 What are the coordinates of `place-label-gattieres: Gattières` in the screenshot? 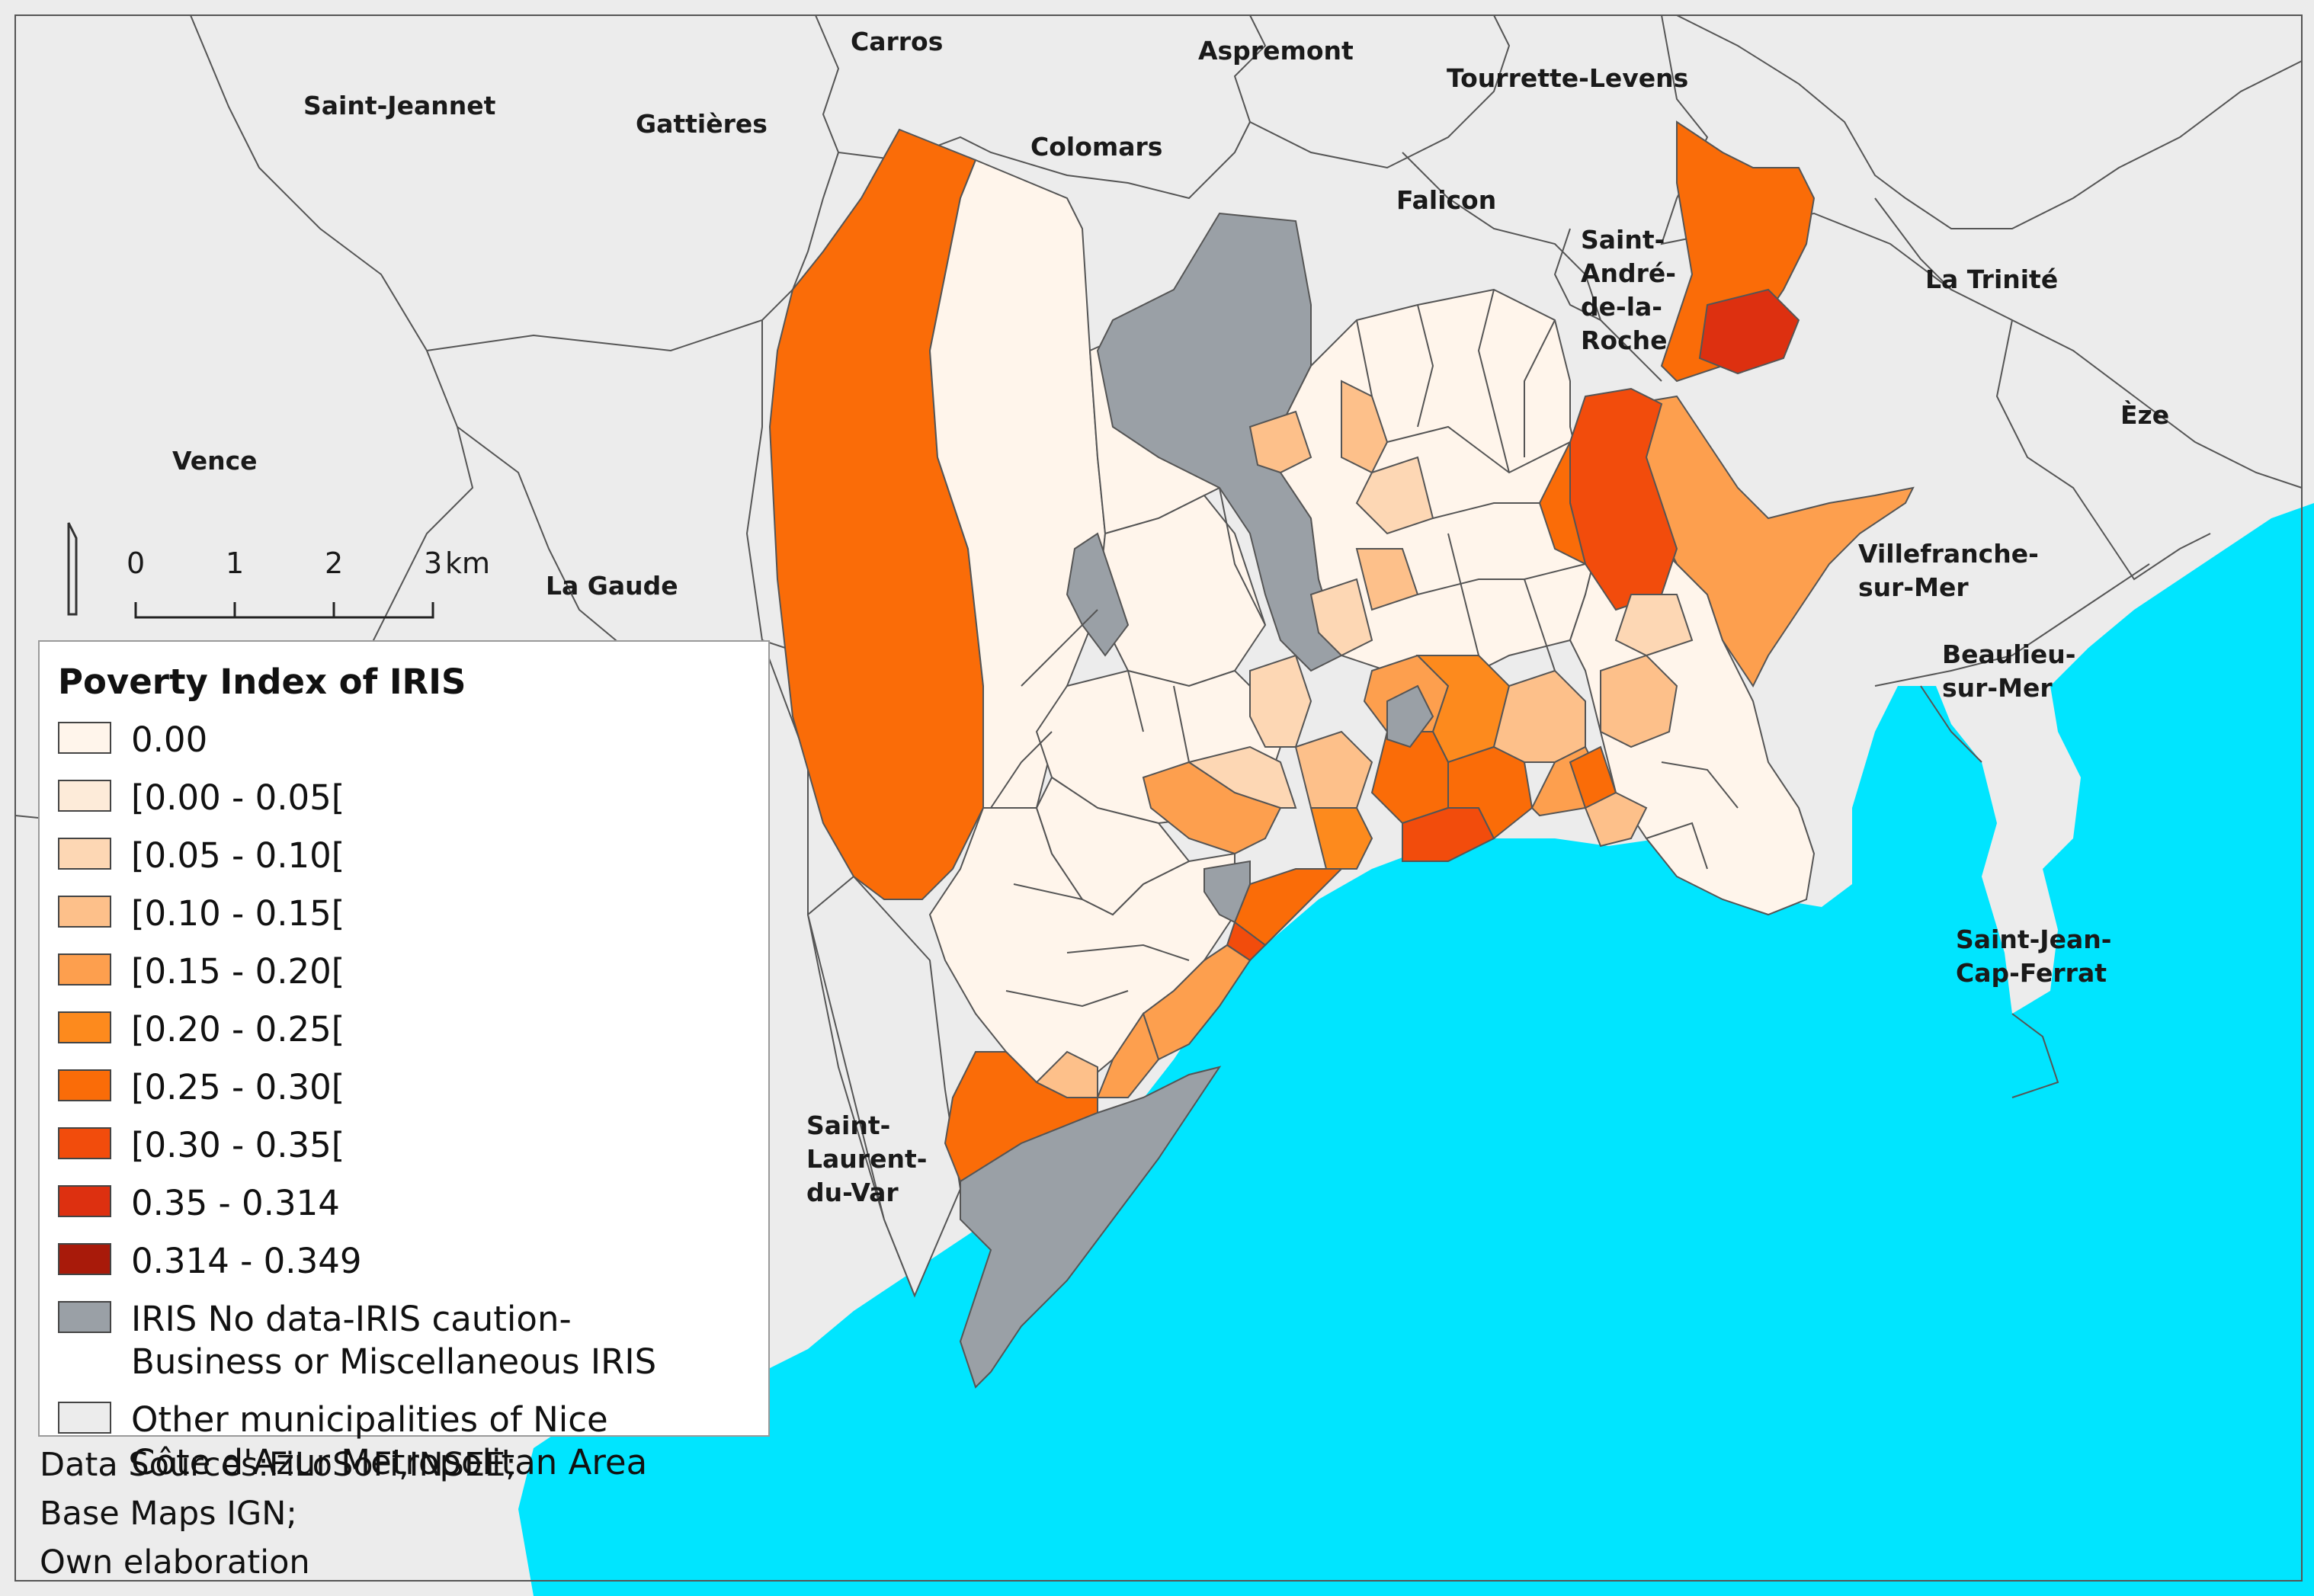 It's located at (702, 124).